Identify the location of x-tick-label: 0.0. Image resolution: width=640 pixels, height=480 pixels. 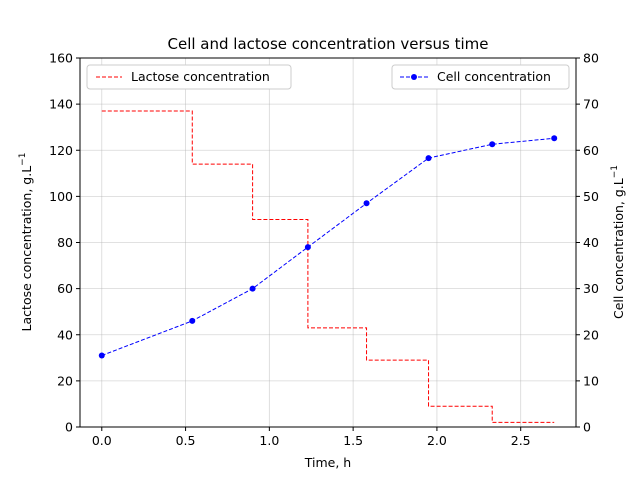
(102, 440).